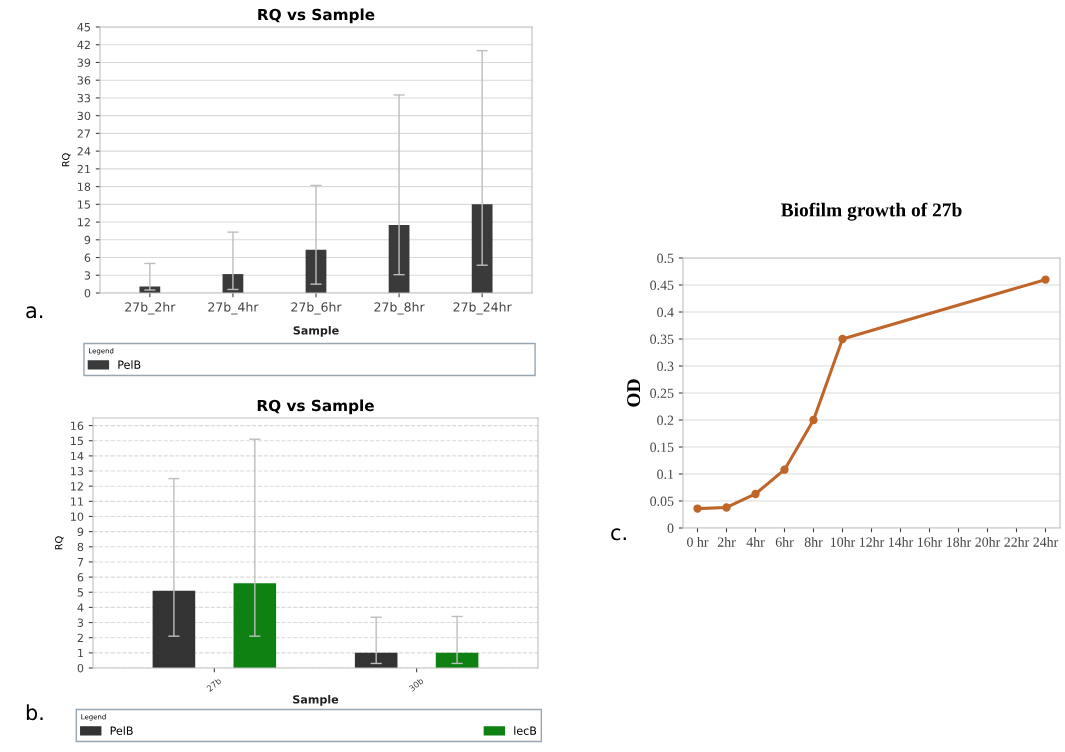 This screenshot has width=1065, height=752. I want to click on x-tick-label: 27b_8hr, so click(399, 308).